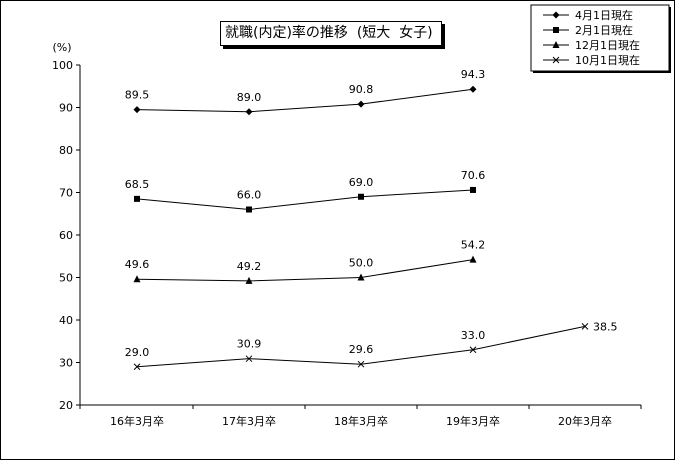  I want to click on y-tick-label: 50, so click(66, 278).